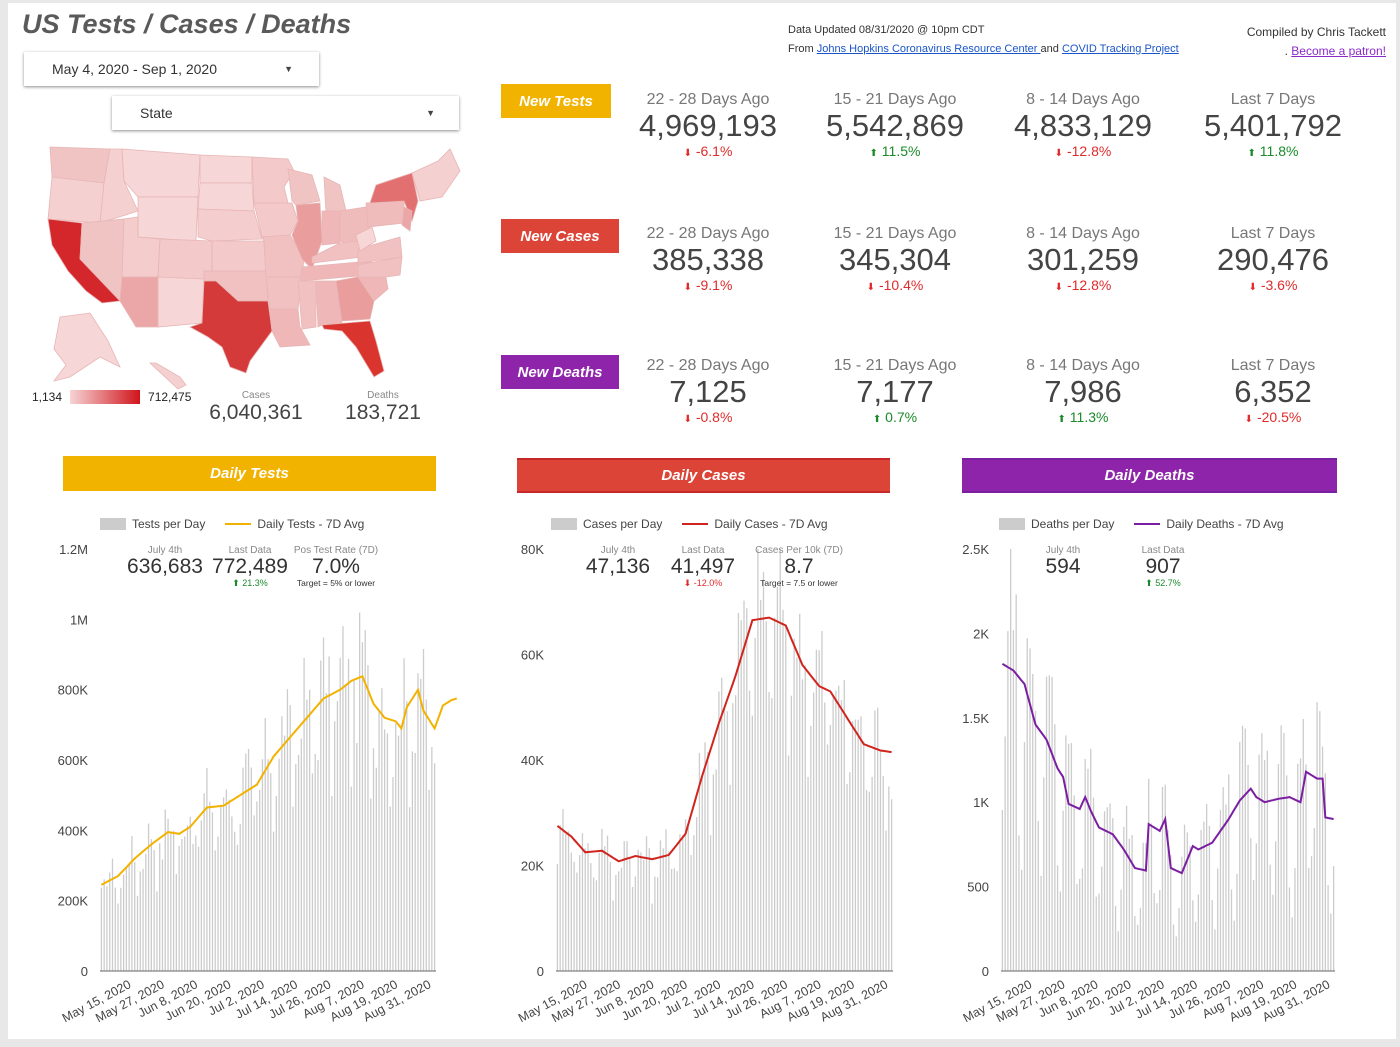 The height and width of the screenshot is (1047, 1400). I want to click on state-nd, so click(226, 169).